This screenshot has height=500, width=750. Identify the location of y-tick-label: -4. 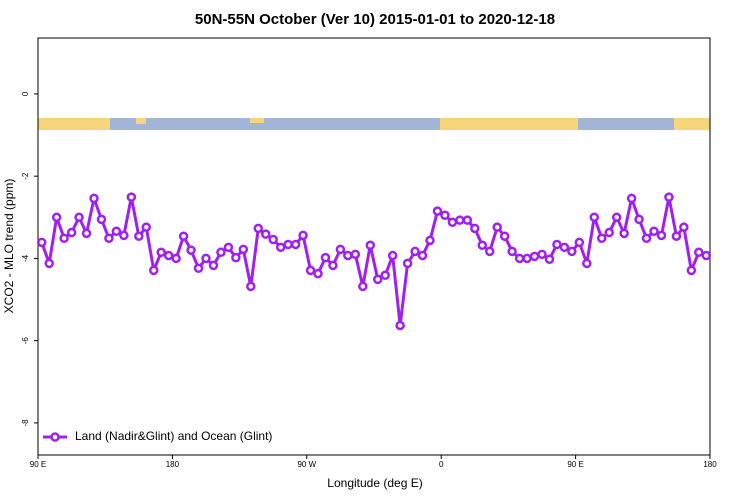
(25, 258).